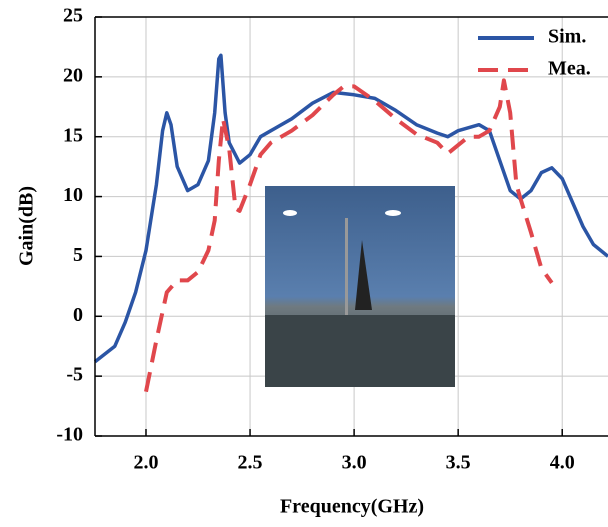  What do you see at coordinates (352, 507) in the screenshot?
I see `x-axis-label: Frequency(GHz)` at bounding box center [352, 507].